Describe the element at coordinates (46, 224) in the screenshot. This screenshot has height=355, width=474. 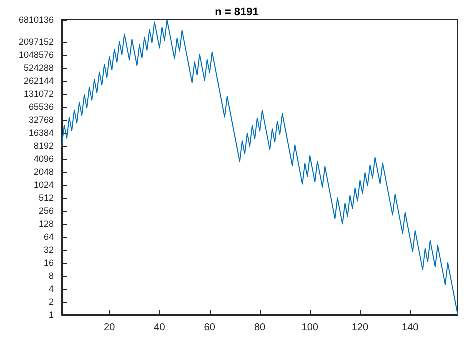
I see `y-tick-label: 128` at that location.